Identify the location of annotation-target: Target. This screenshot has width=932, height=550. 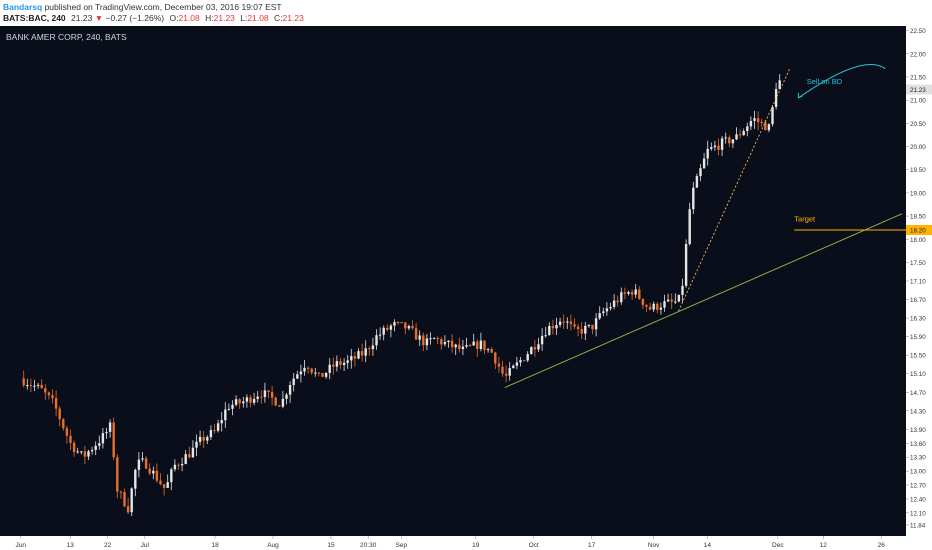
(805, 219).